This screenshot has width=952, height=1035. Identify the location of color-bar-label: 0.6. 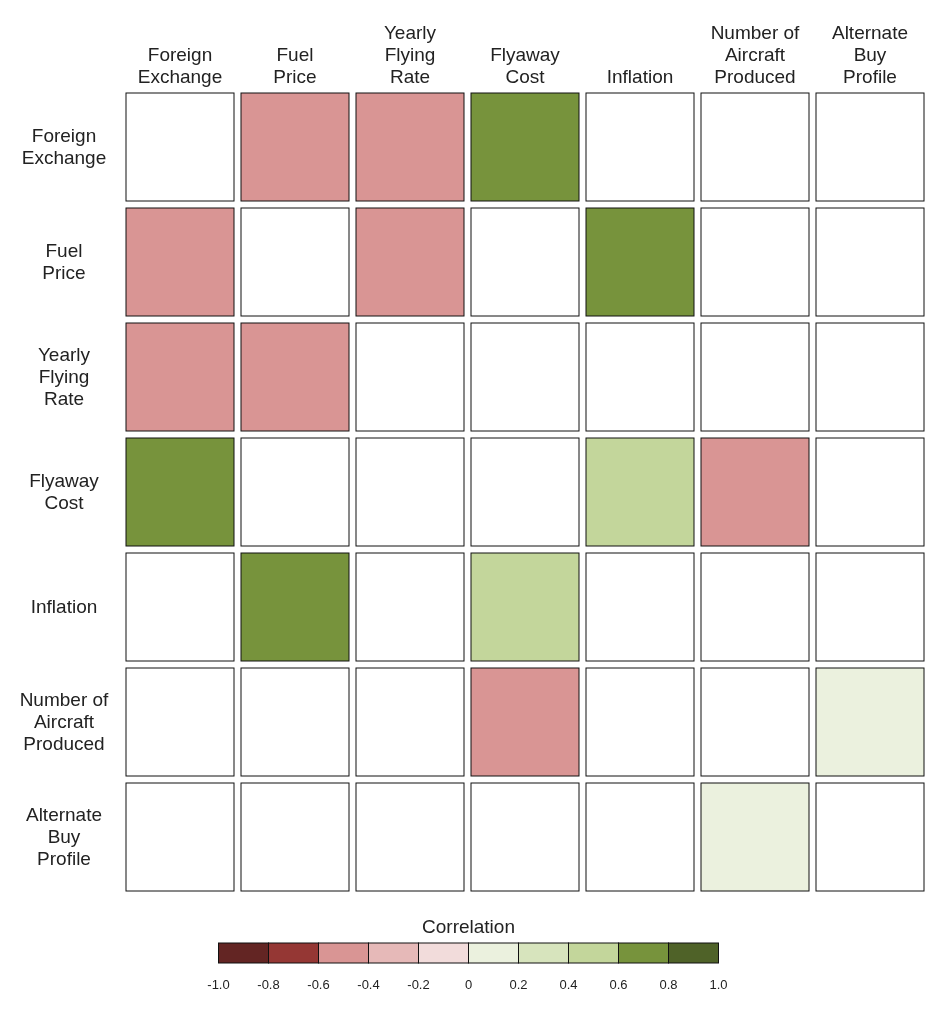
(618, 984).